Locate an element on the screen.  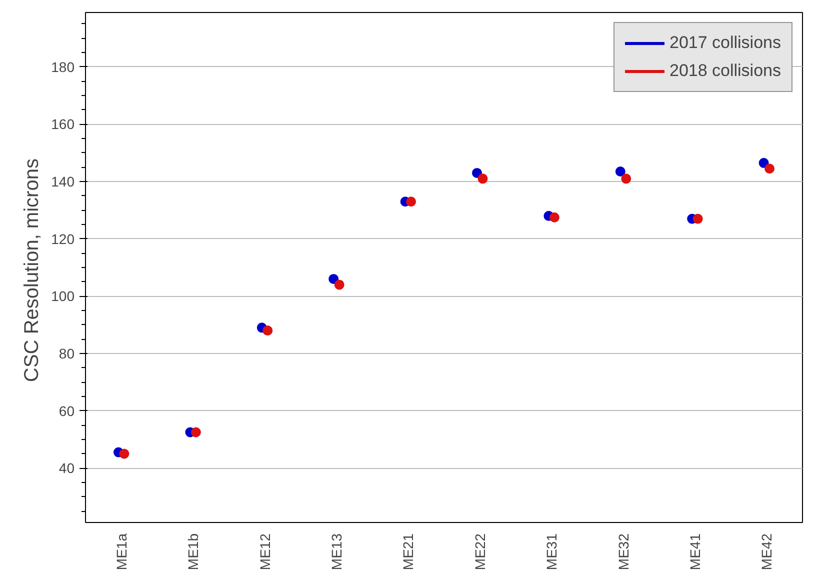
y-tick-label: 40 is located at coordinates (66, 468).